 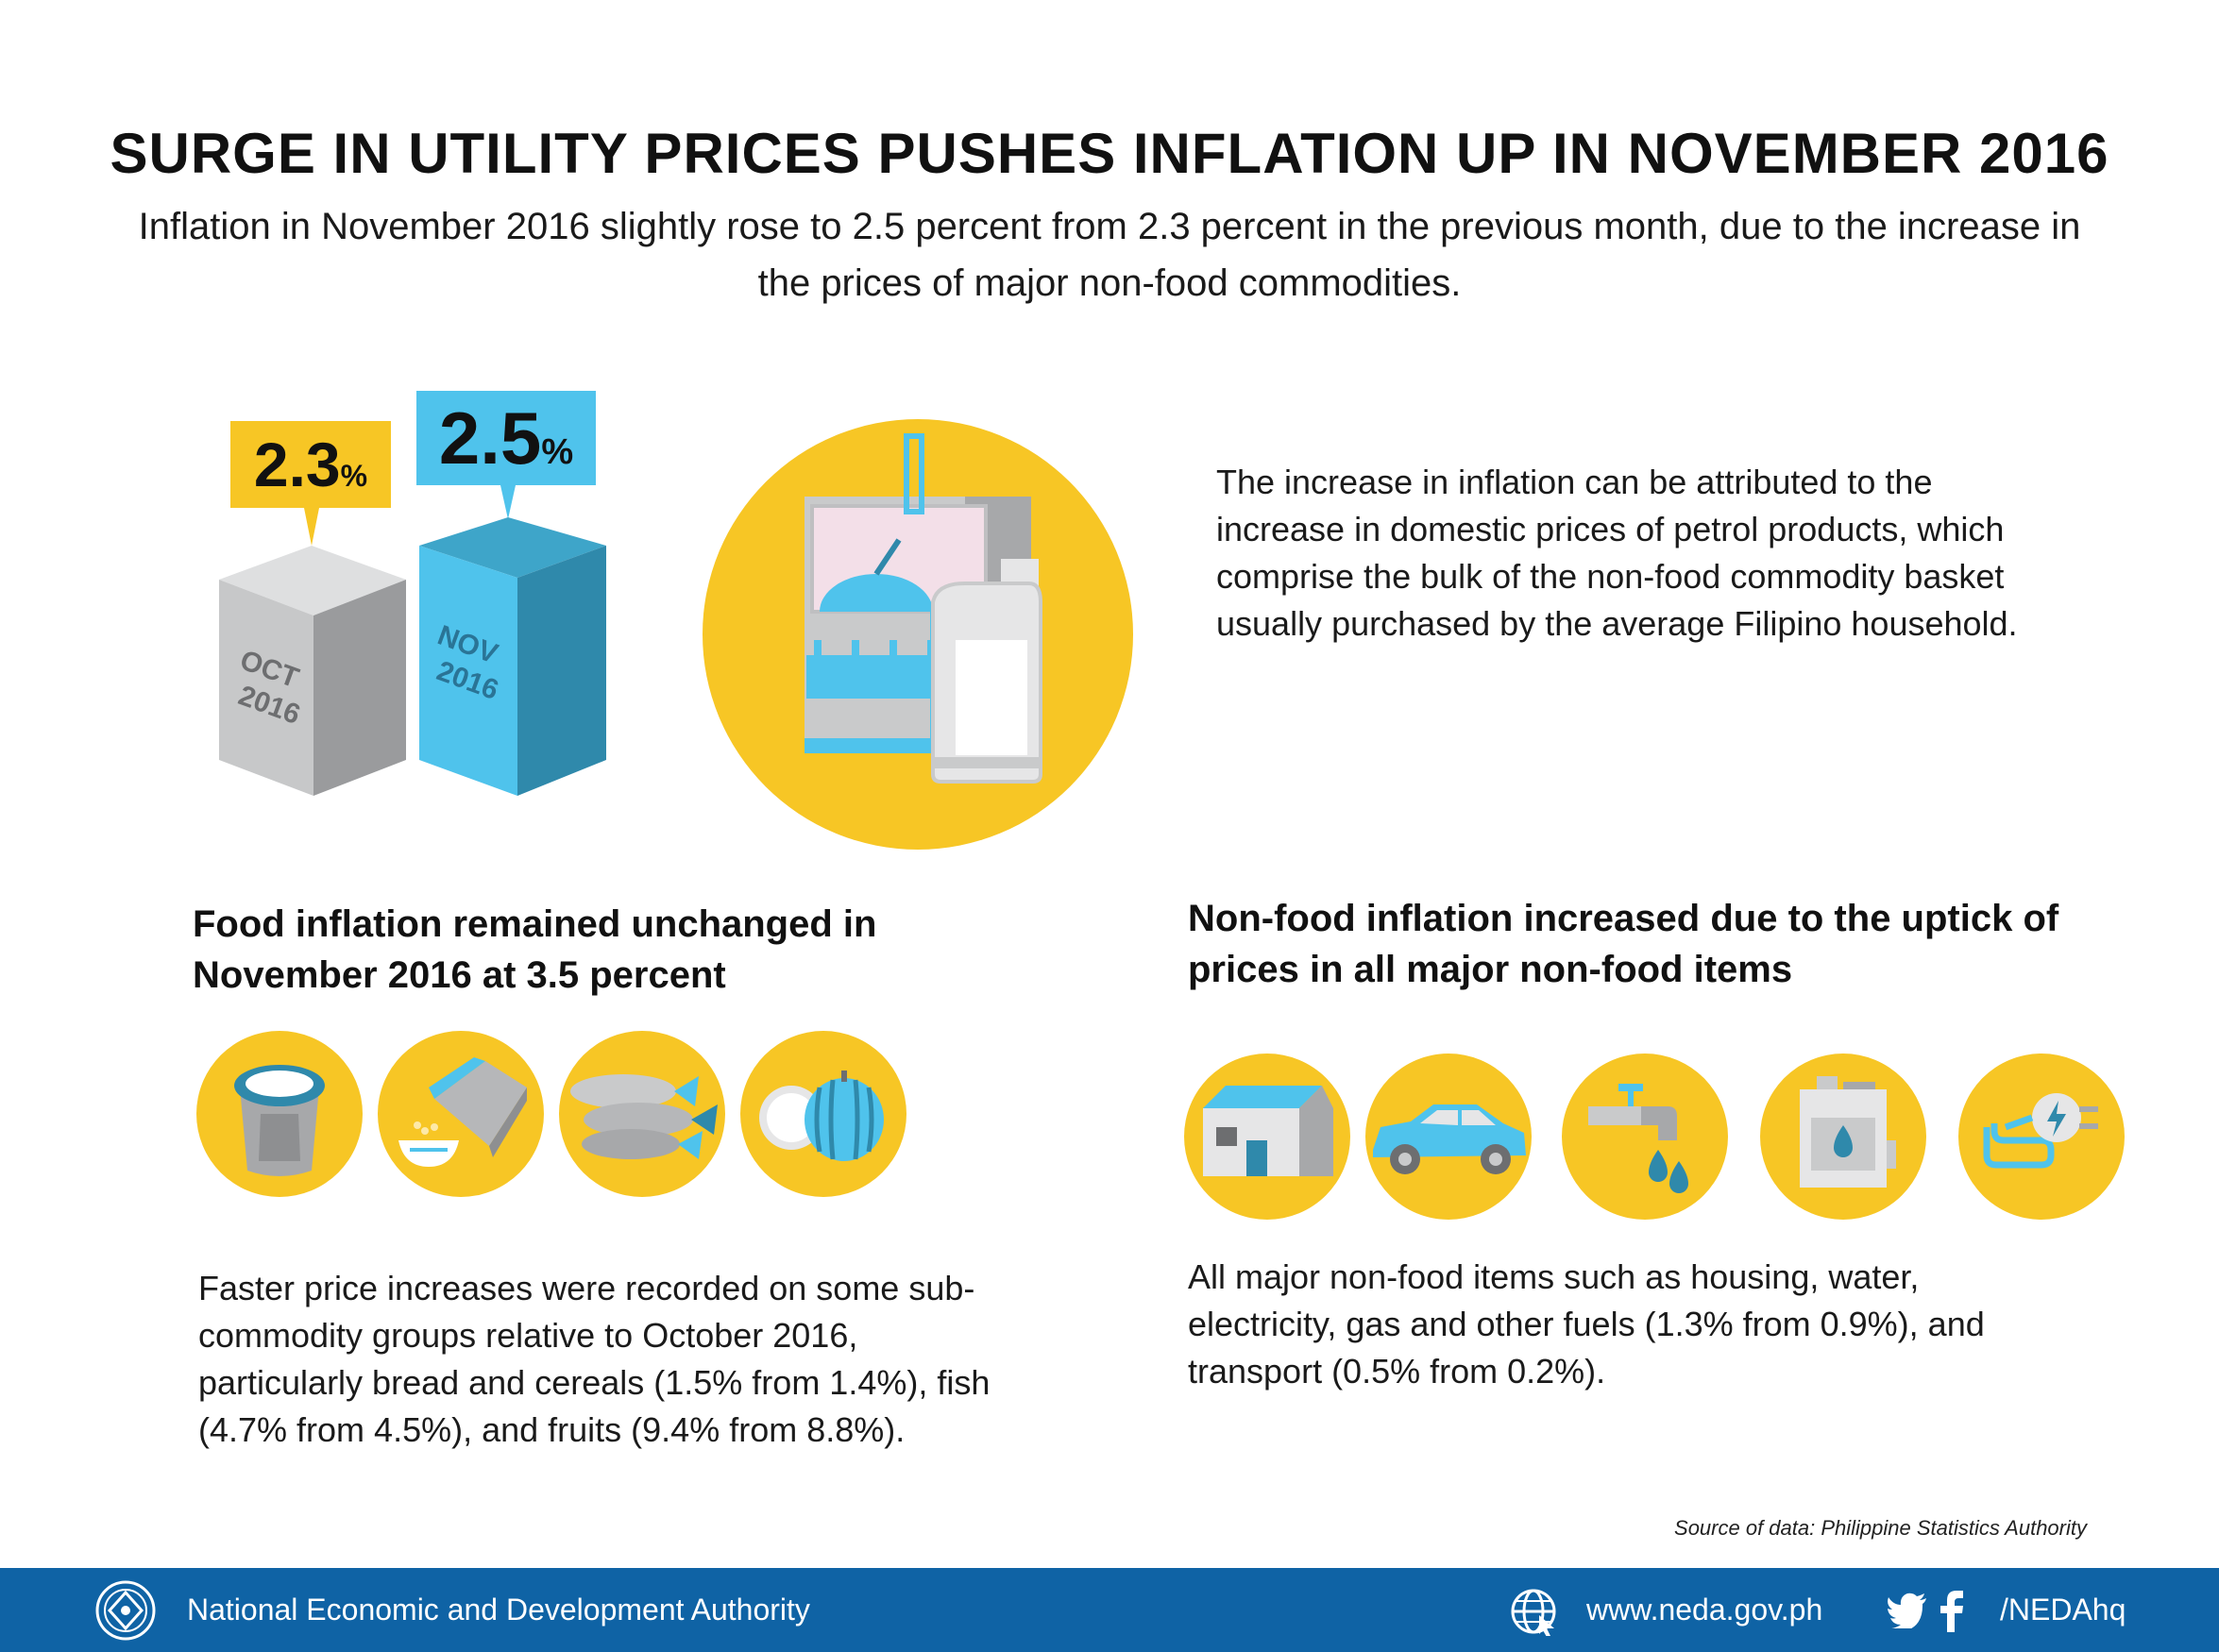 What do you see at coordinates (1843, 1137) in the screenshot?
I see `fuel-container-icon` at bounding box center [1843, 1137].